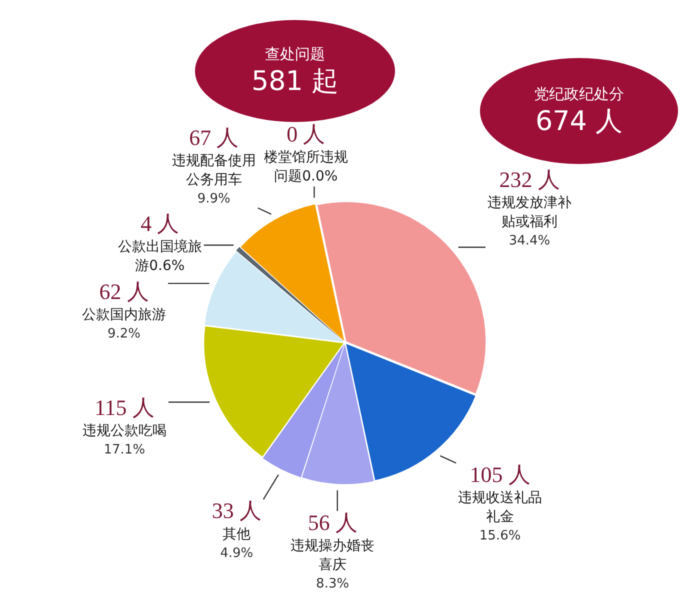 The width and height of the screenshot is (682, 595). I want to click on data-label: 33 人, so click(237, 511).